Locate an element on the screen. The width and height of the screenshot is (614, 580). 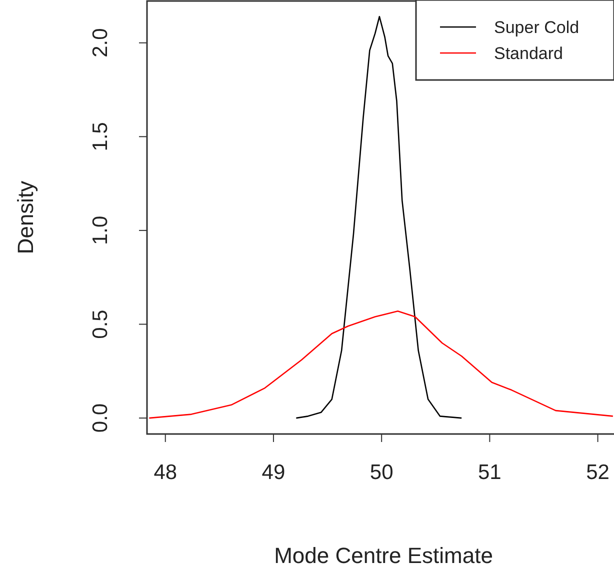
legend-label: Standard is located at coordinates (528, 53).